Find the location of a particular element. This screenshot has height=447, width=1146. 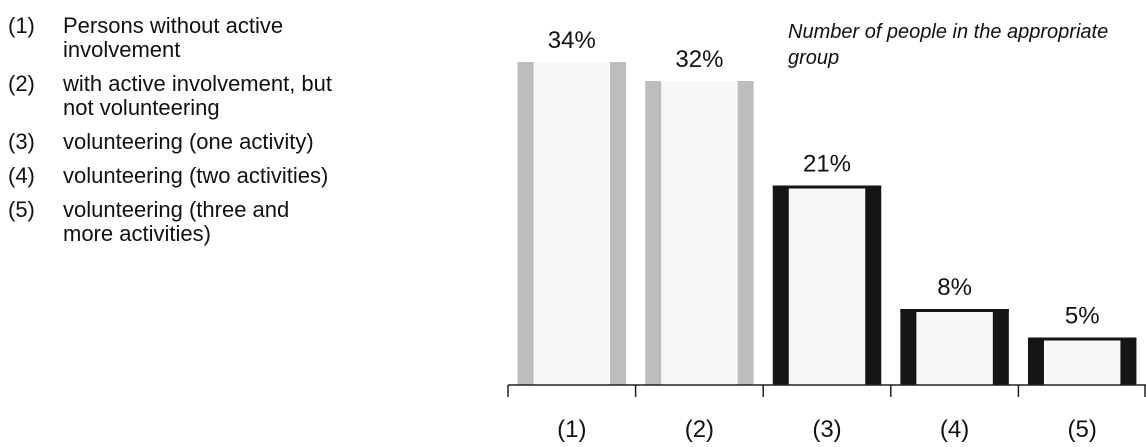

bar-value-label: 32% is located at coordinates (699, 59).